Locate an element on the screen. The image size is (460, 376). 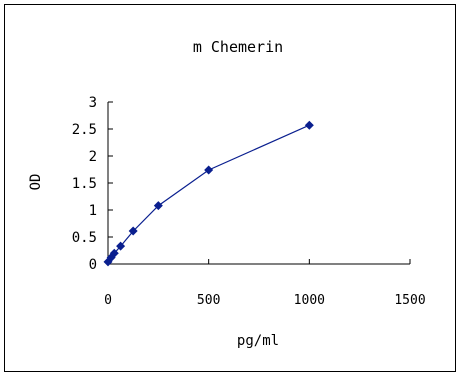
y-tick-label: 0.5 is located at coordinates (84, 238).